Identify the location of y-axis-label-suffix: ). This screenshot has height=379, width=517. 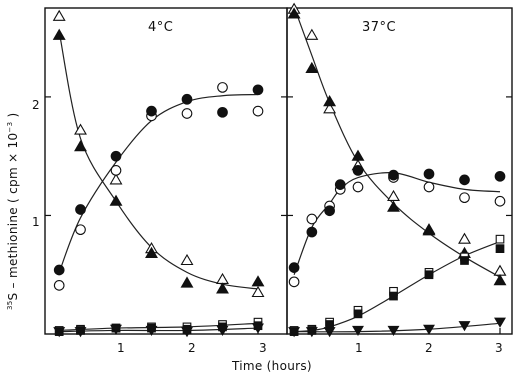
(13, 117).